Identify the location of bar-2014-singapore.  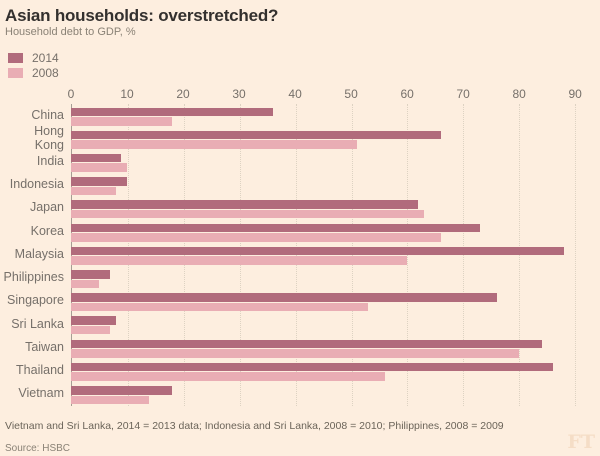
(284, 297).